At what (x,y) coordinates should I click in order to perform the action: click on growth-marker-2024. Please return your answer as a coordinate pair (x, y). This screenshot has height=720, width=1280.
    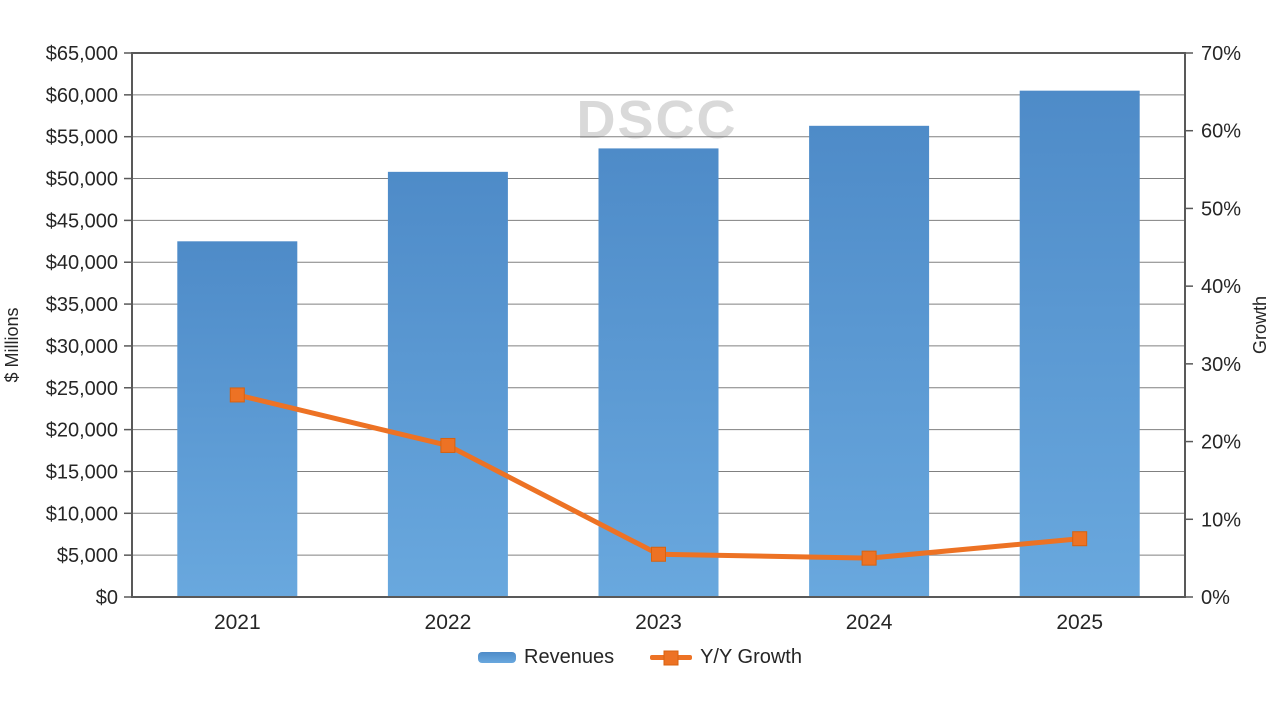
    Looking at the image, I should click on (869, 558).